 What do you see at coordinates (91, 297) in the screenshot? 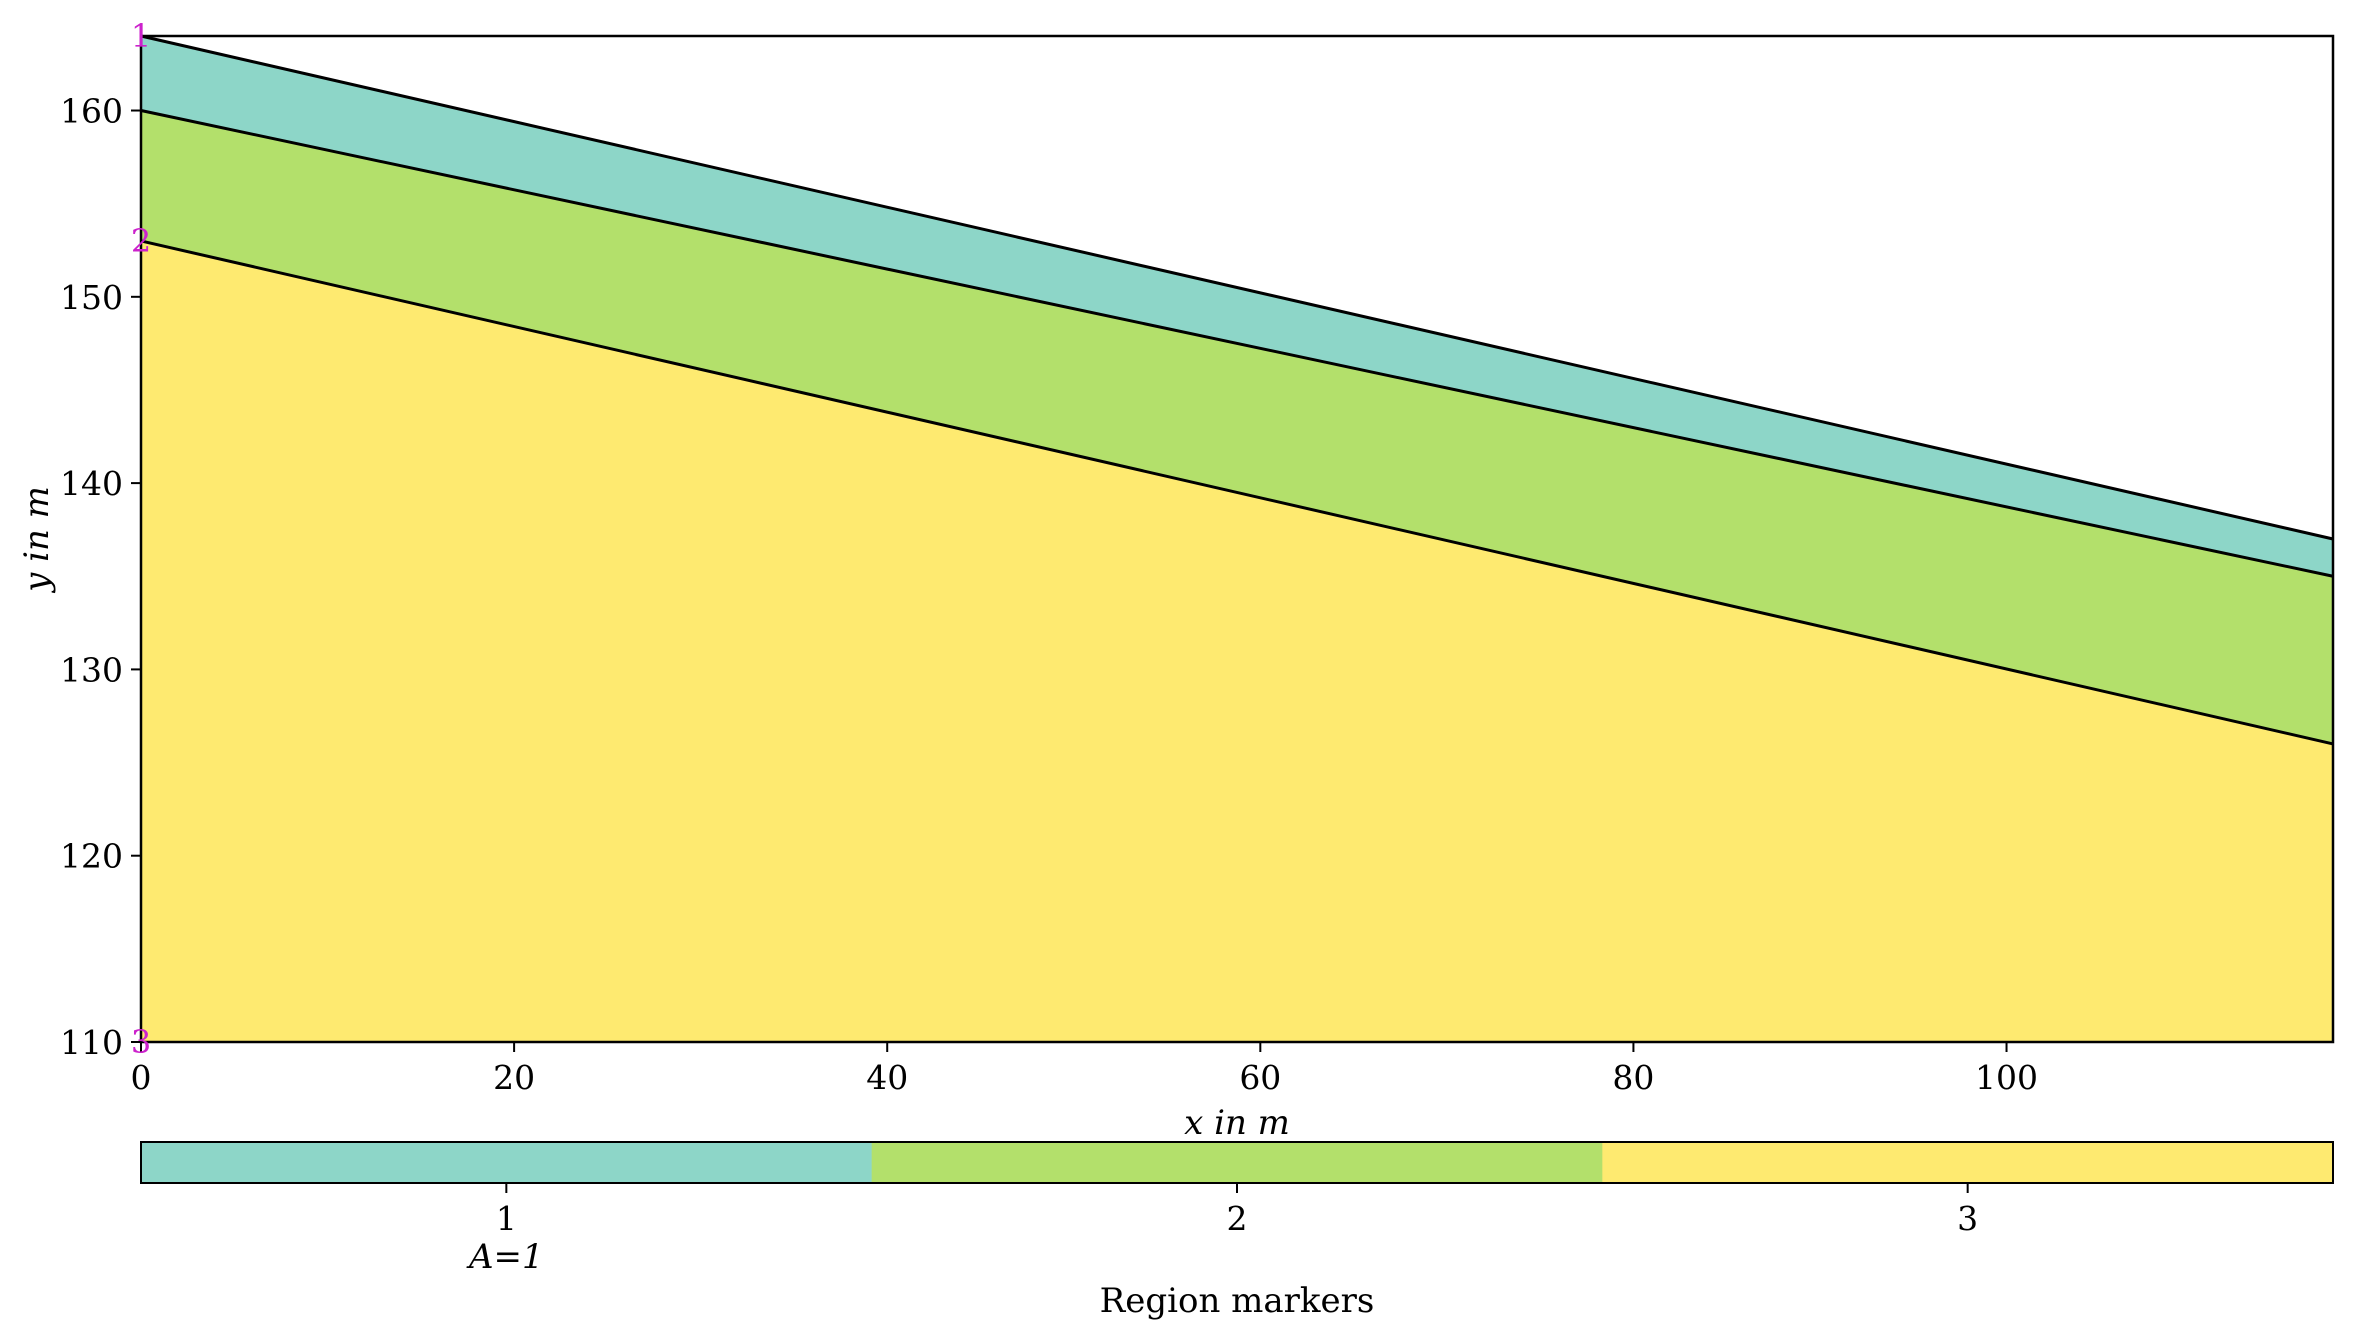
I see `y-tick-label: 150` at bounding box center [91, 297].